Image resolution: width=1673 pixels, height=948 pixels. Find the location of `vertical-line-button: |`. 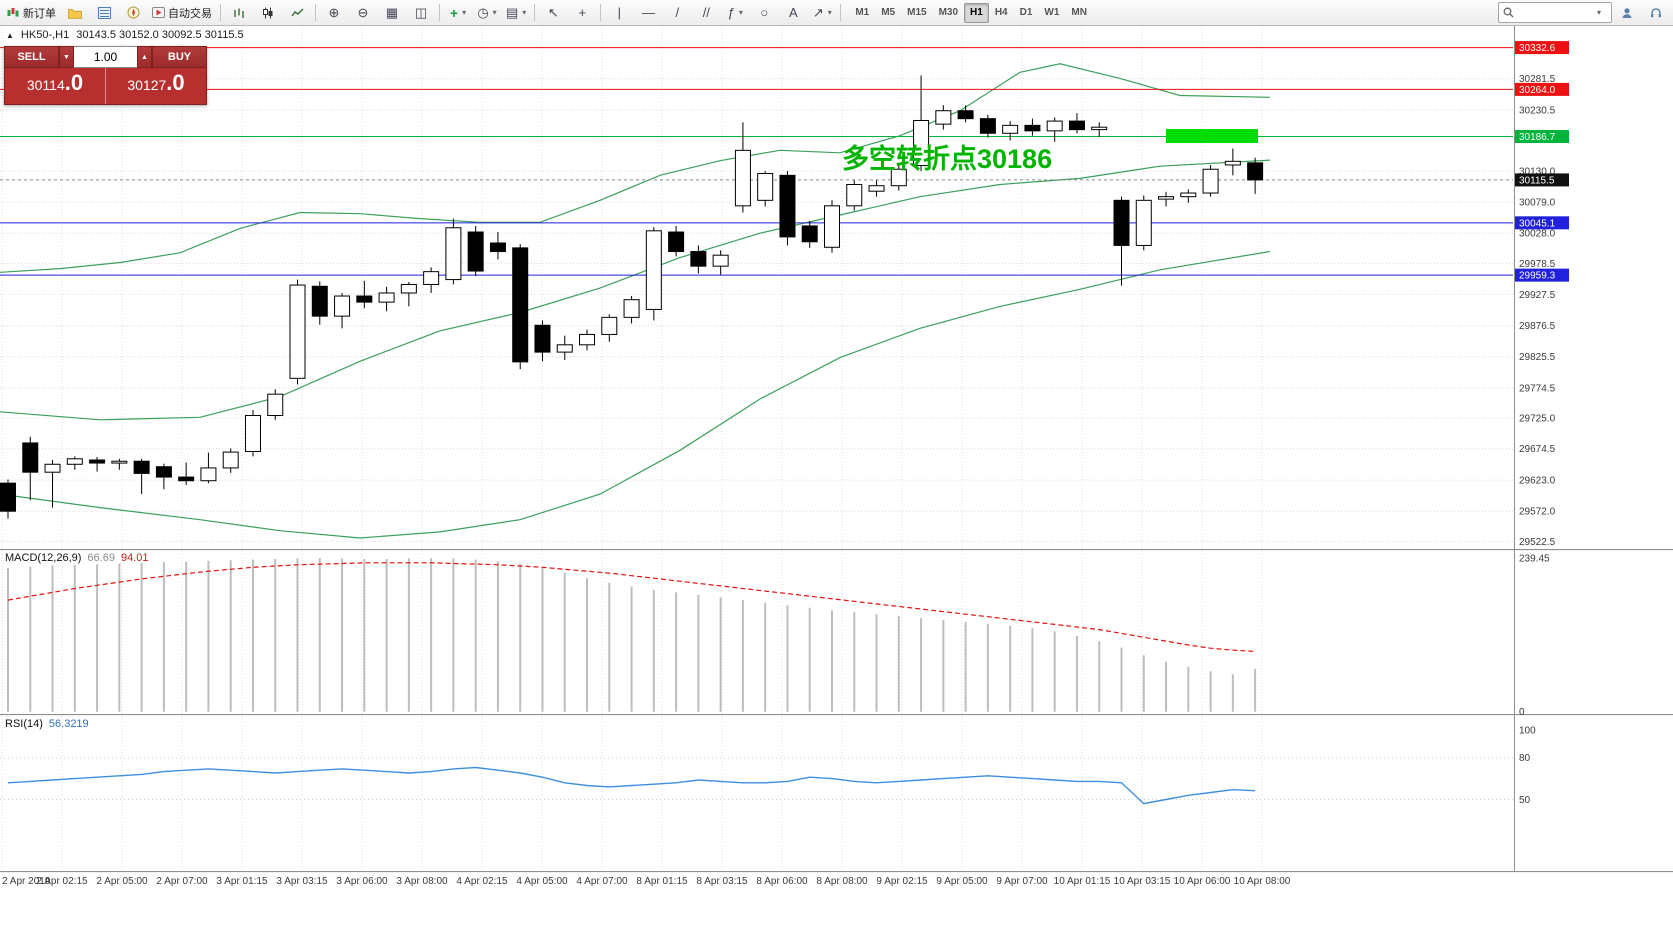

vertical-line-button: | is located at coordinates (619, 13).